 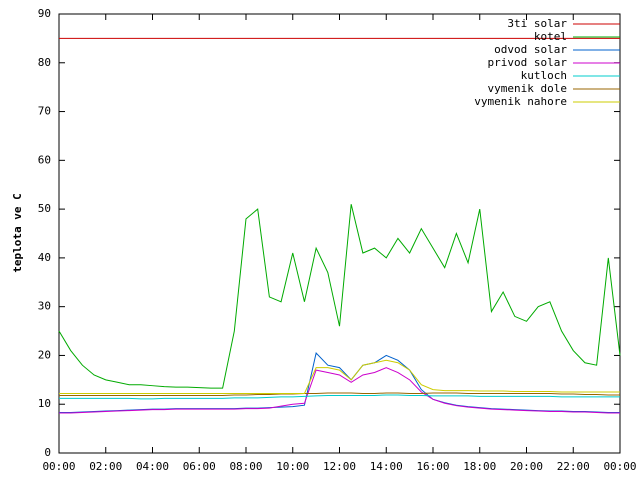 I want to click on y-tick-label: 30, so click(x=44, y=306).